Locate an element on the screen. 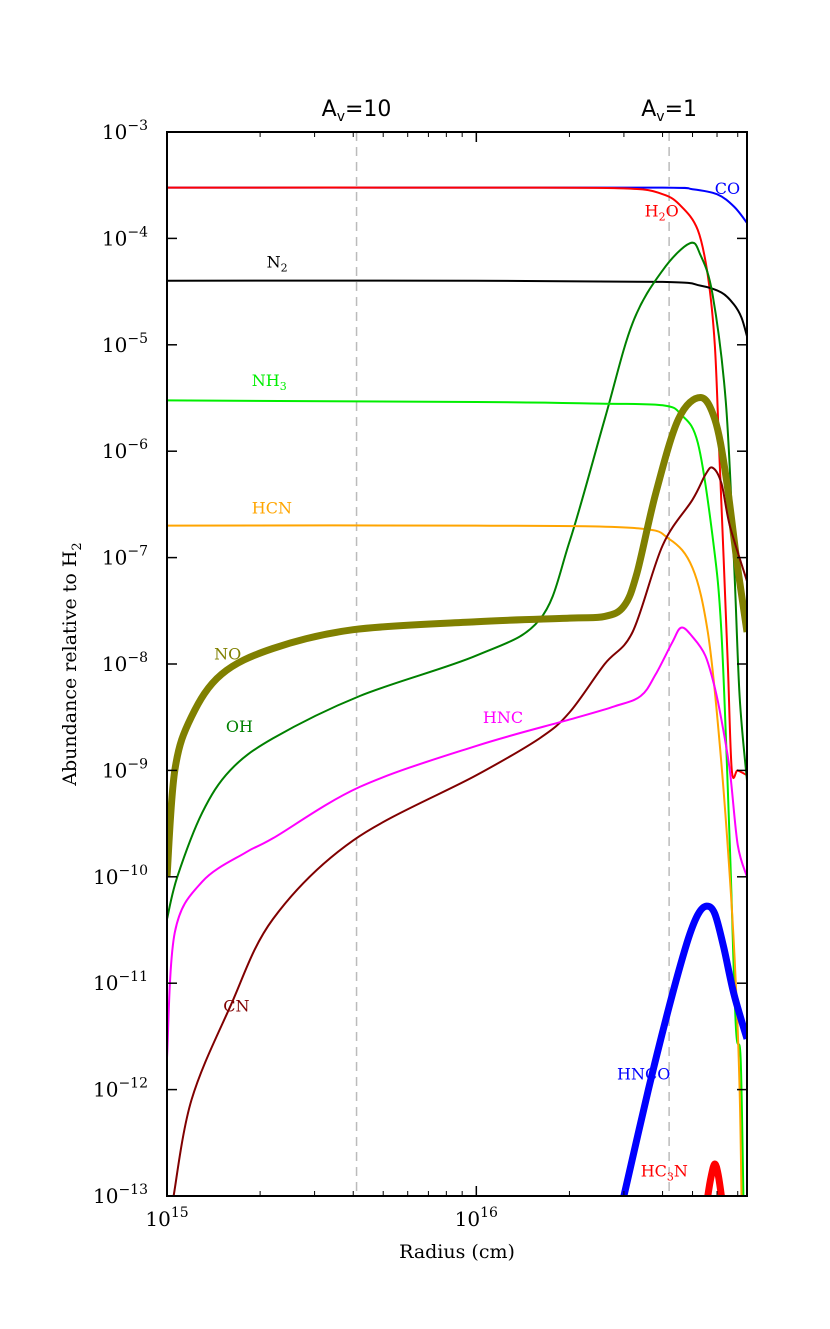 This screenshot has height=1329, width=830. series-h2o-label: H2O is located at coordinates (662, 213).